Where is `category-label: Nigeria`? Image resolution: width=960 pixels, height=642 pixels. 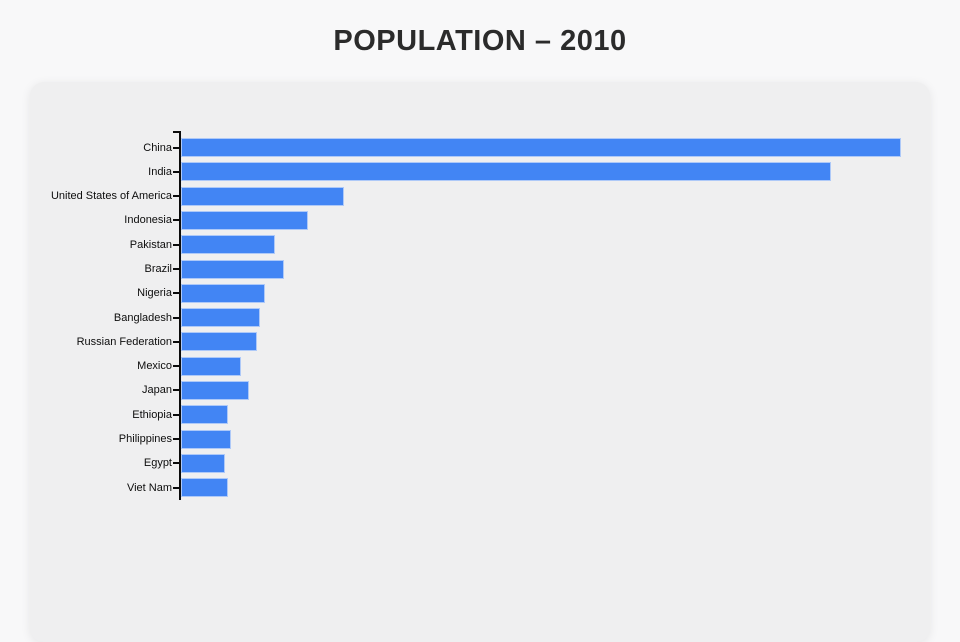
category-label: Nigeria is located at coordinates (154, 293).